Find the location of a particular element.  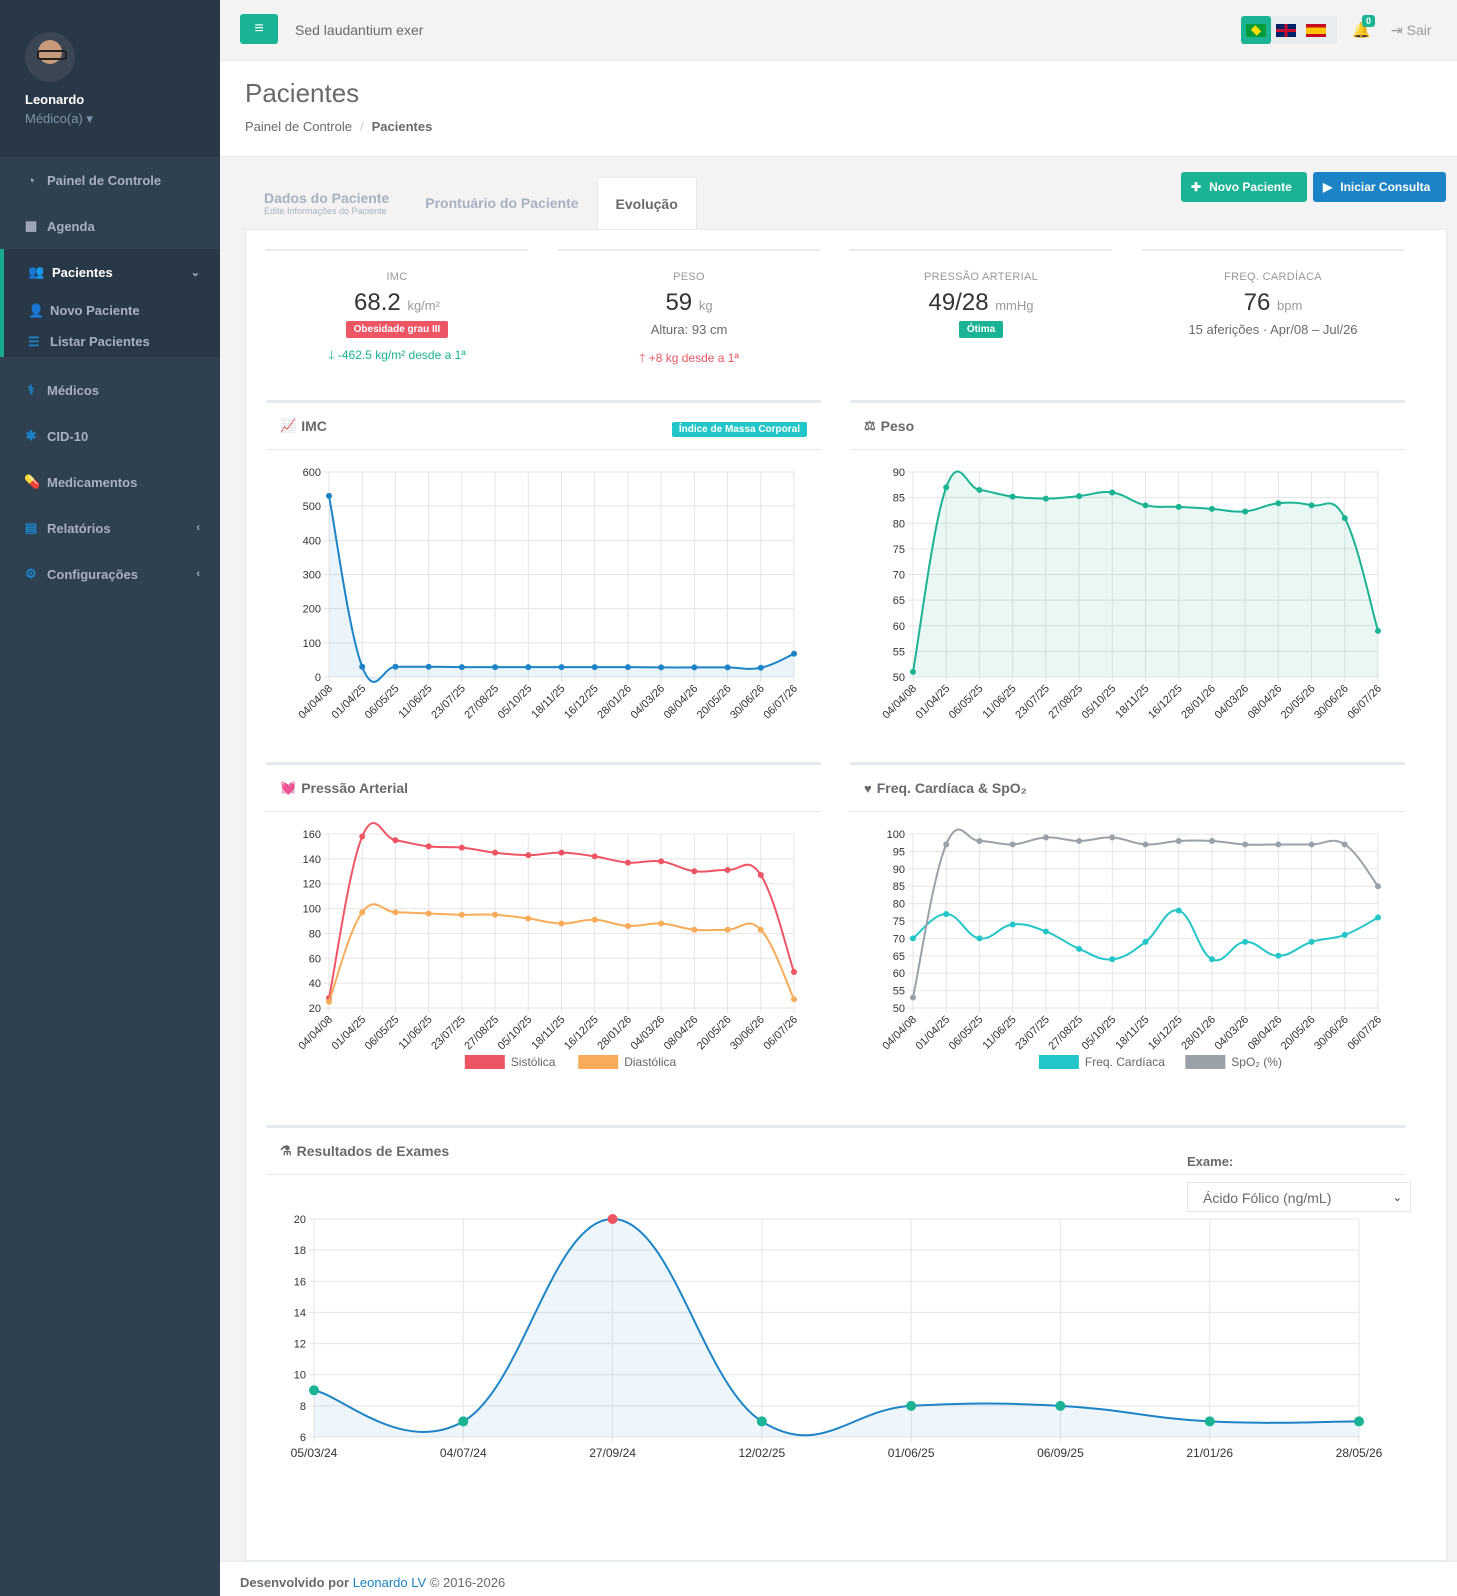

tab-prontuario: Prontuário do Paciente is located at coordinates (502, 203).